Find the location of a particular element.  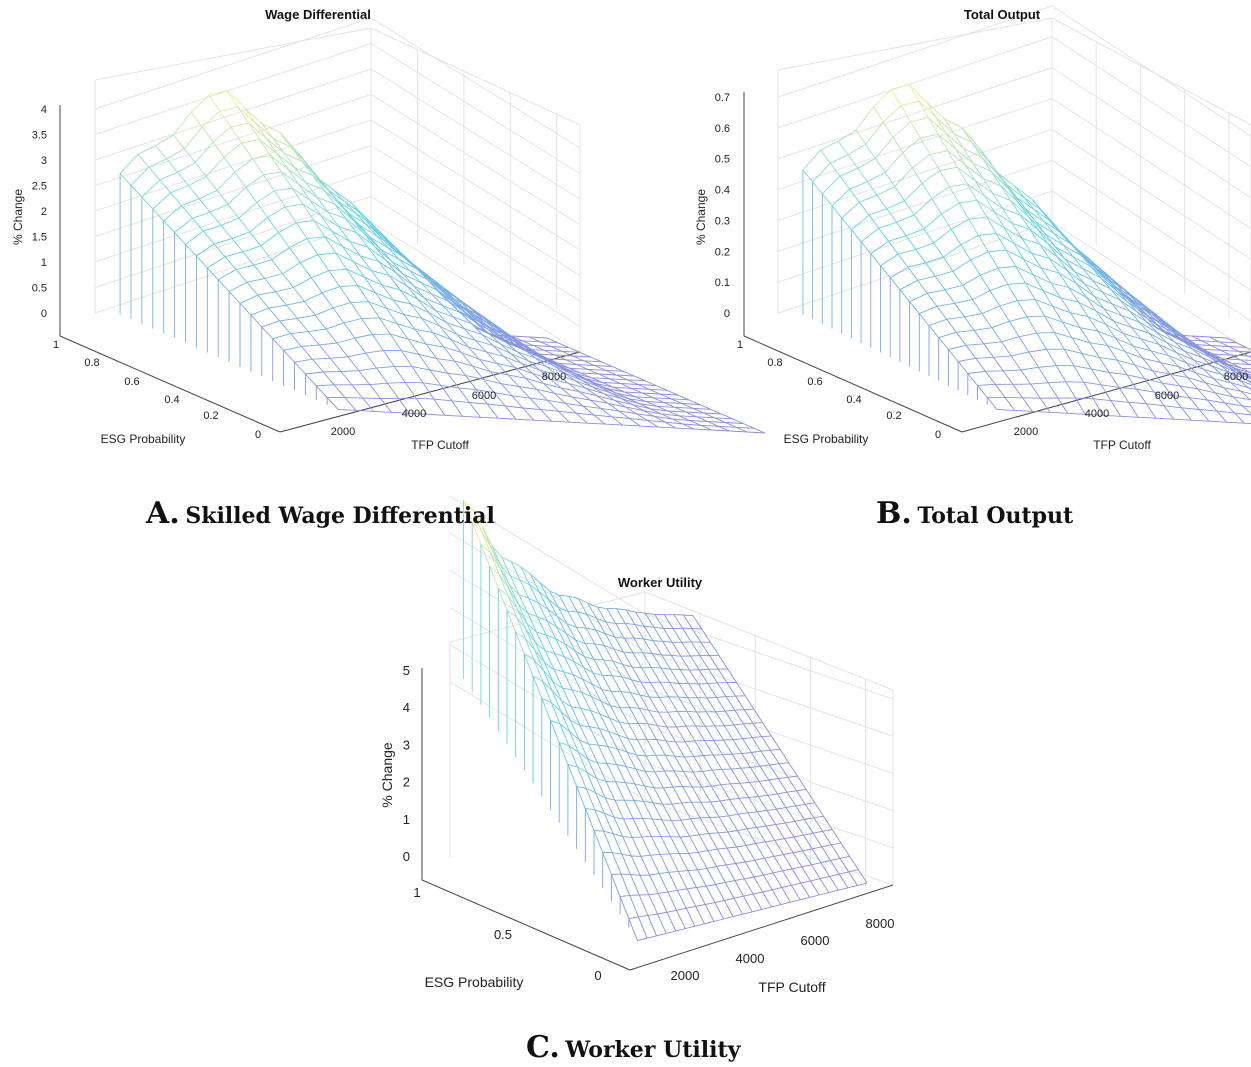

grid-line is located at coordinates (1014, 225).